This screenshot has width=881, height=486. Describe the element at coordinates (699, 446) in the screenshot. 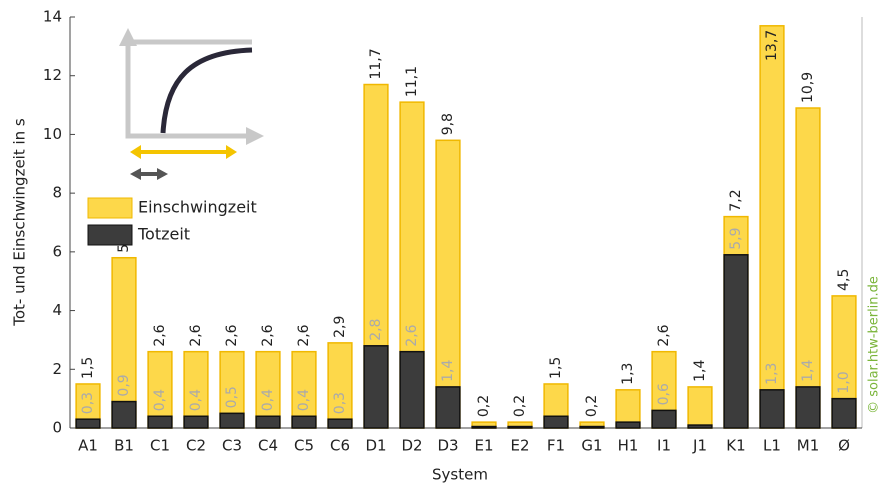

I see `x-tick-label: J1` at that location.